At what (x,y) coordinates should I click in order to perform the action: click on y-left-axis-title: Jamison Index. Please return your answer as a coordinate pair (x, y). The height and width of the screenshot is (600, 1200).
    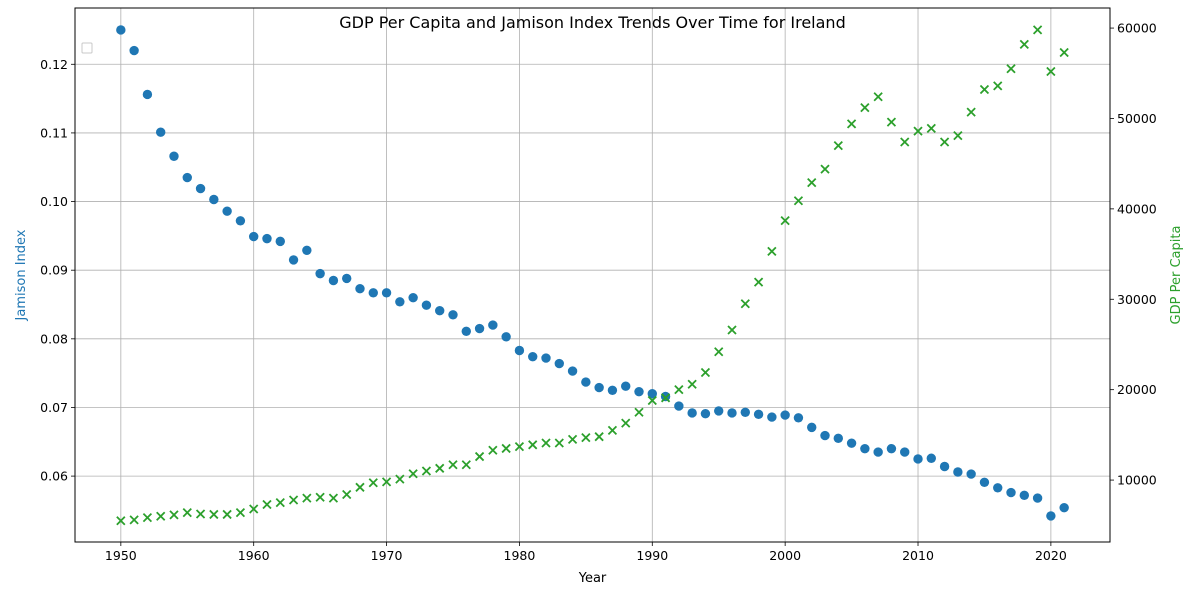
    Looking at the image, I should click on (21, 275).